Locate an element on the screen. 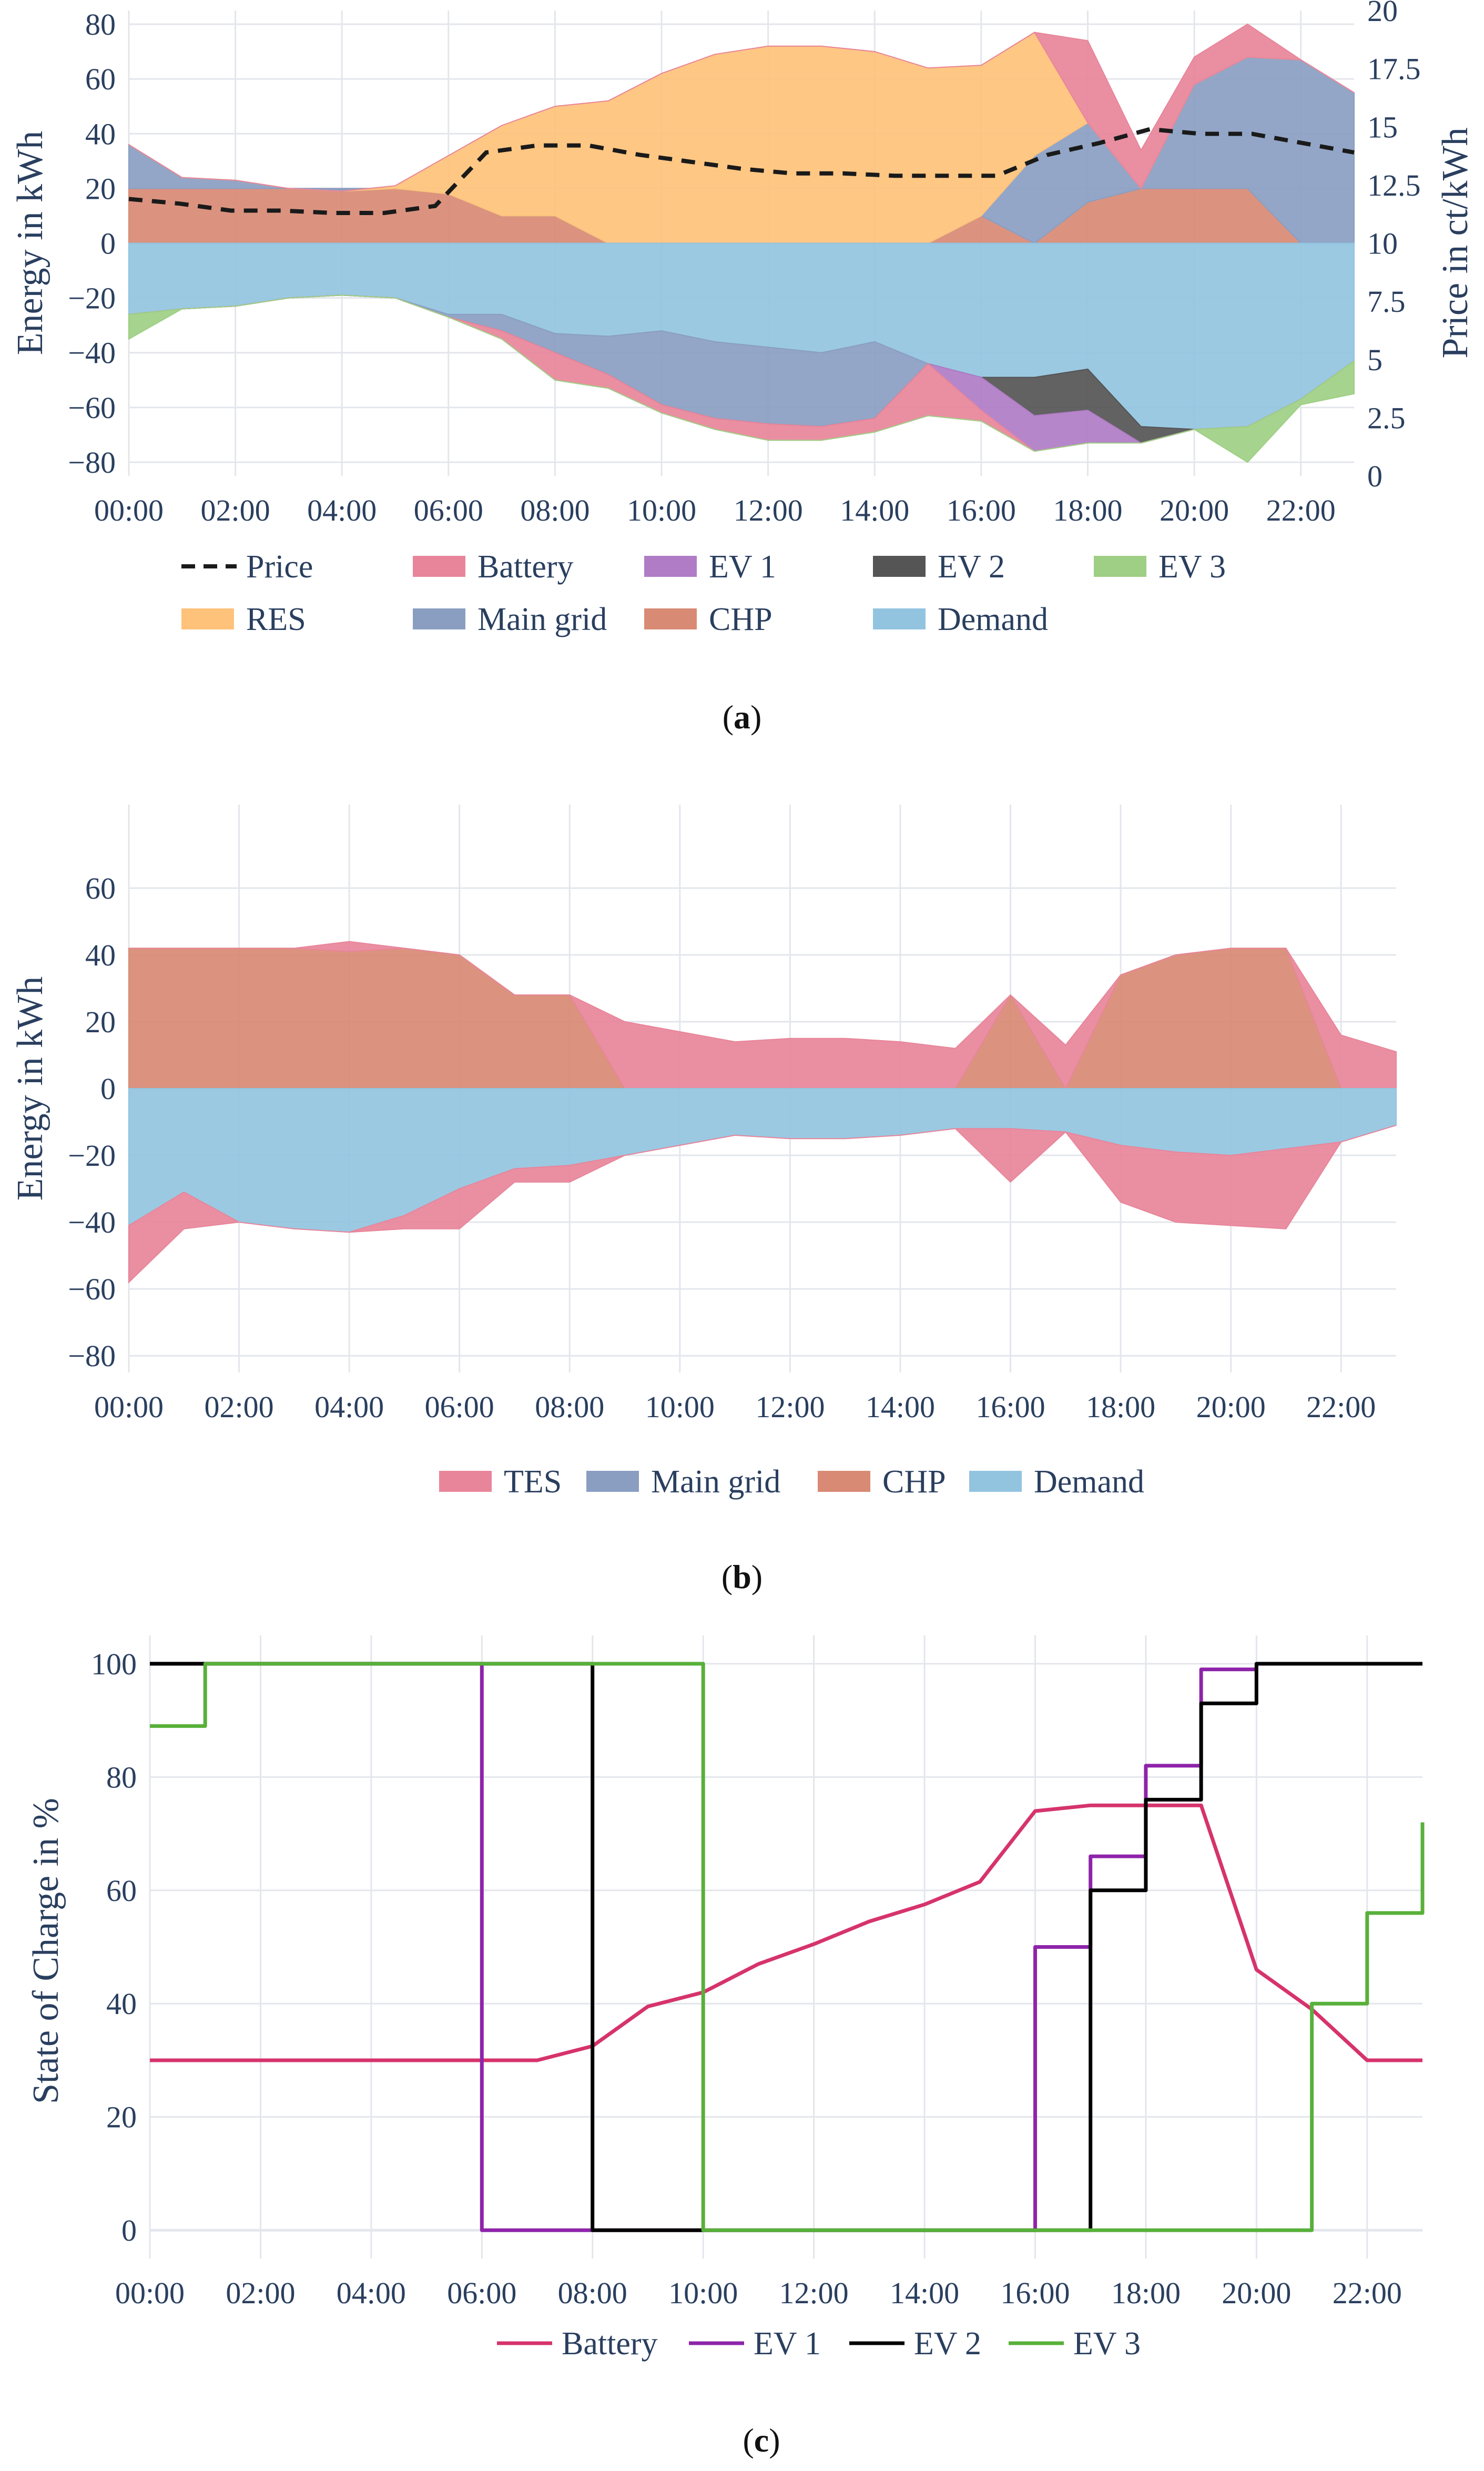  panel-b-caption-label: b is located at coordinates (742, 1576).